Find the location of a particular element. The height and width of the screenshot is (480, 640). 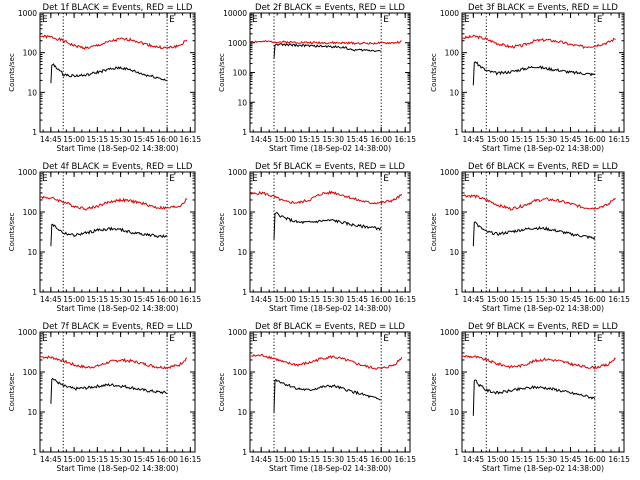

chart-title: Det 2f BLACK = Events, RED = LLD is located at coordinates (330, 8).